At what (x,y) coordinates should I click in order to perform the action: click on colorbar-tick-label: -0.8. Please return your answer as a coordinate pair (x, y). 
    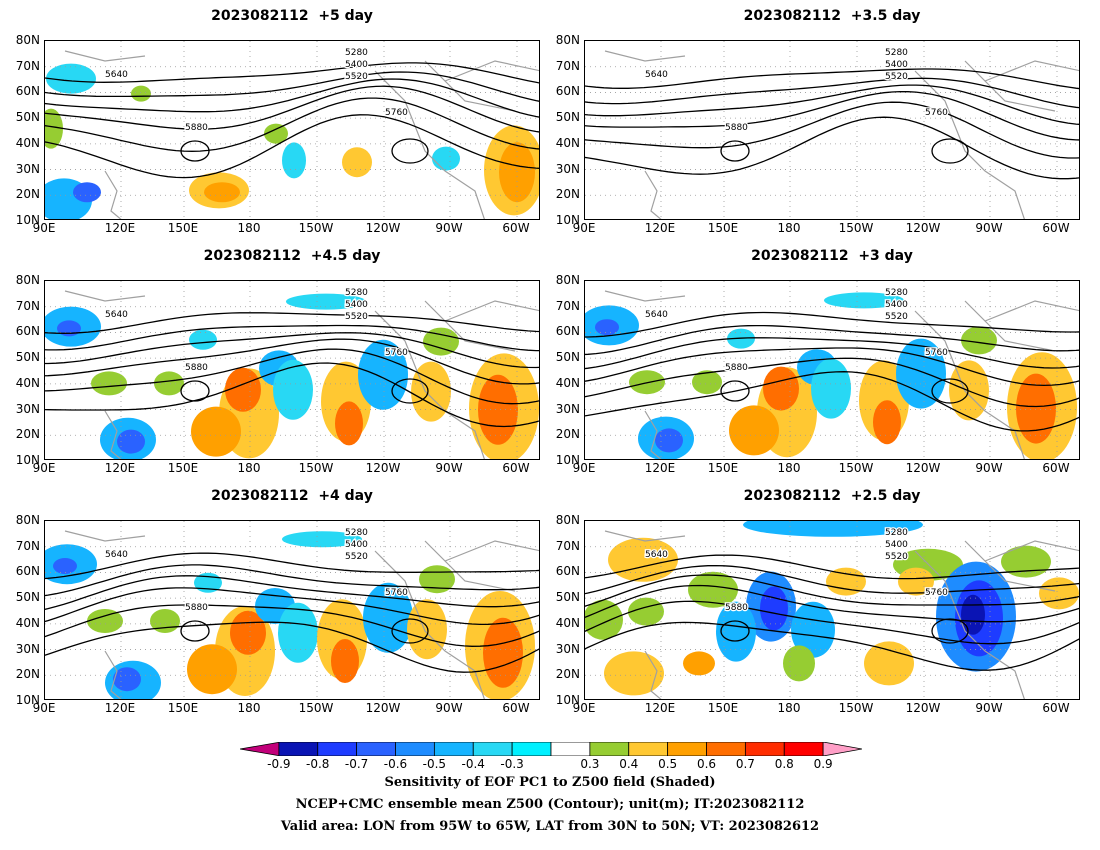
    Looking at the image, I should click on (318, 764).